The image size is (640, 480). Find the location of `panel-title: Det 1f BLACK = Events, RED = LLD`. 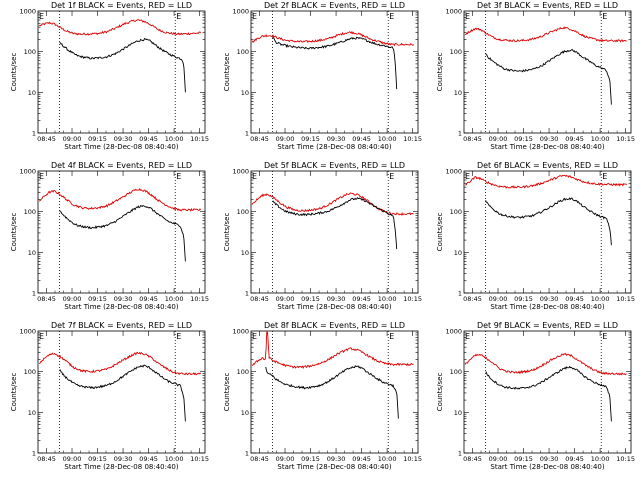

panel-title: Det 1f BLACK = Events, RED = LLD is located at coordinates (121, 5).